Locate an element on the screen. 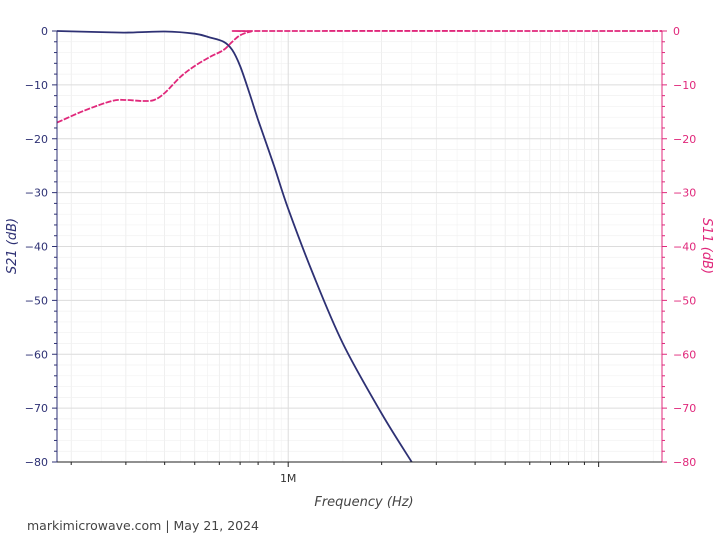  y-axis-title-s21: S21 (dB) is located at coordinates (12, 246).